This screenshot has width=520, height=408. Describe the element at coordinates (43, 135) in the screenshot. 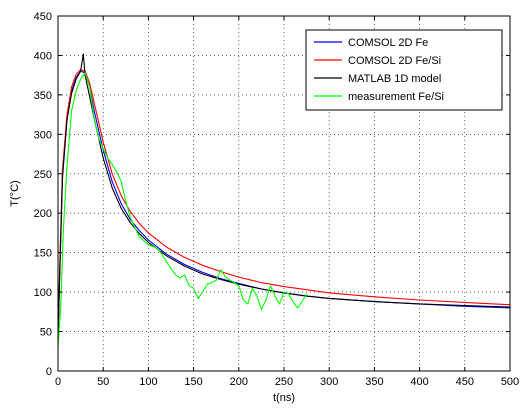

I see `y-tick-label: 300` at that location.